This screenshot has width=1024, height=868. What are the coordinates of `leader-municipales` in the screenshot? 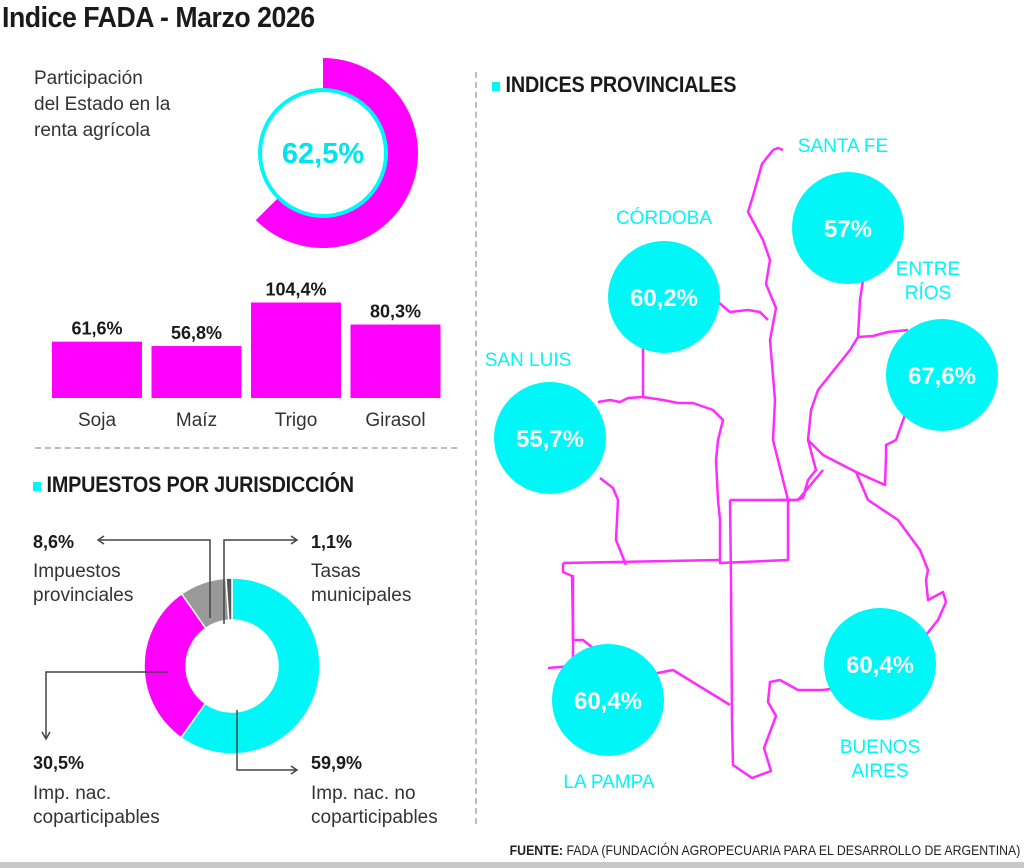 It's located at (259, 581).